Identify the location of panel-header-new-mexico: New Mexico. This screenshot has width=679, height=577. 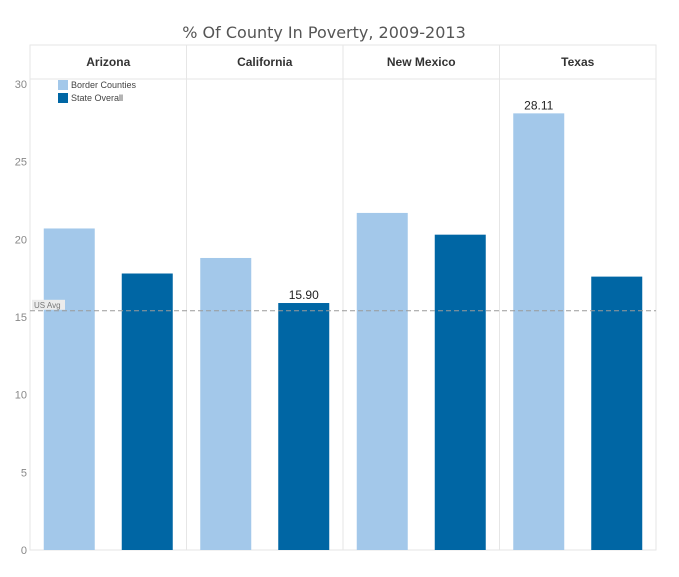
(421, 62).